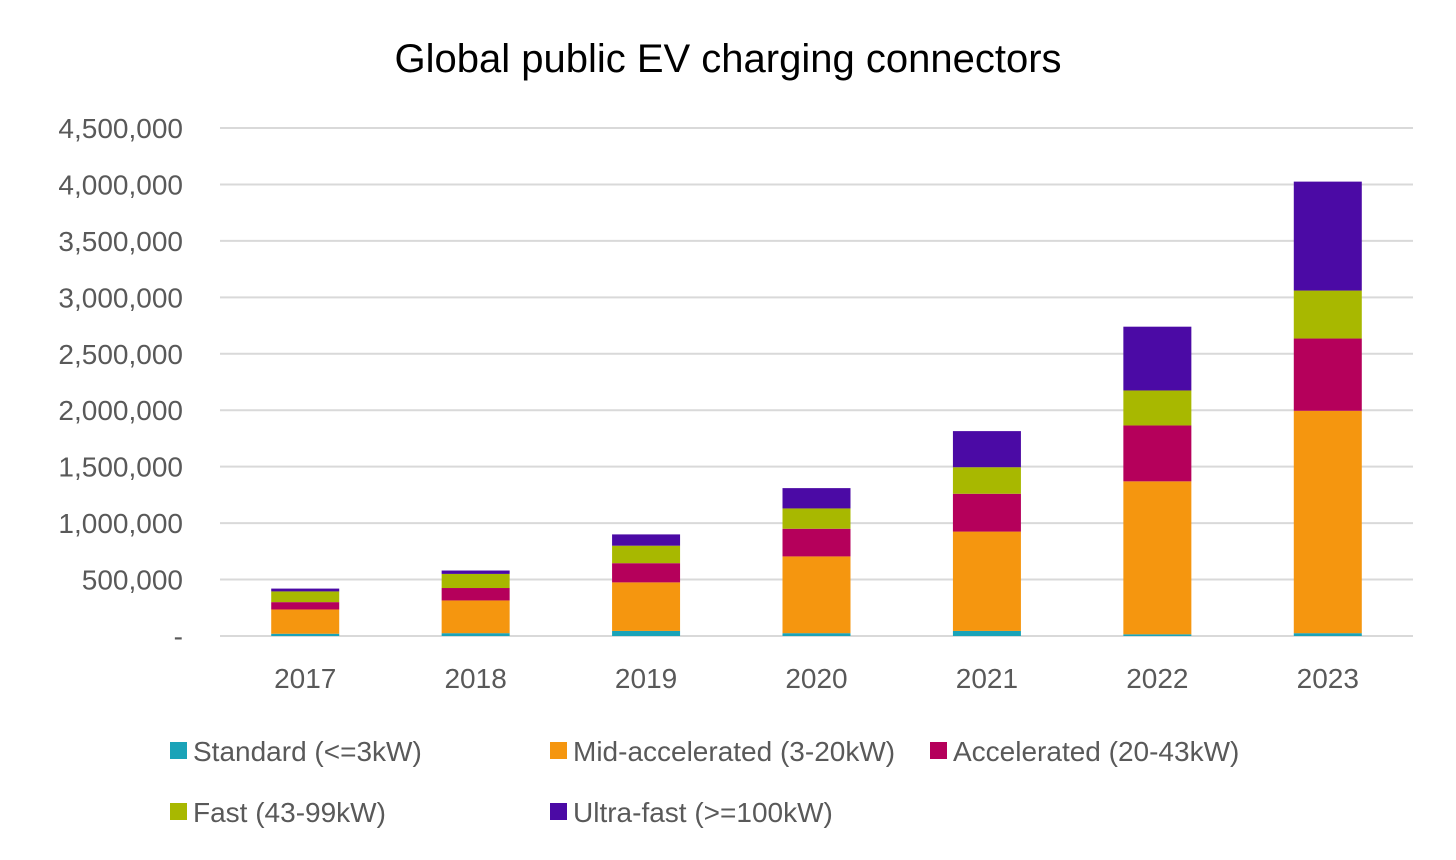 The width and height of the screenshot is (1456, 860). Describe the element at coordinates (120, 354) in the screenshot. I see `y-tick-label: 2,500,000` at that location.